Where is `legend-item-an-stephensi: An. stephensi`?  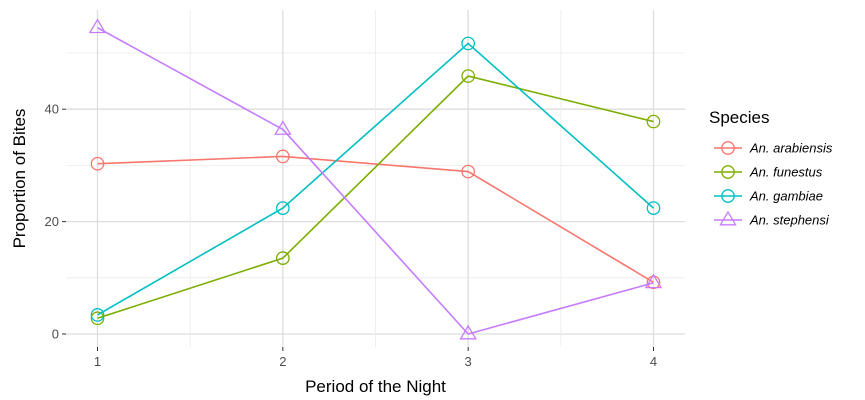 legend-item-an-stephensi: An. stephensi is located at coordinates (772, 219).